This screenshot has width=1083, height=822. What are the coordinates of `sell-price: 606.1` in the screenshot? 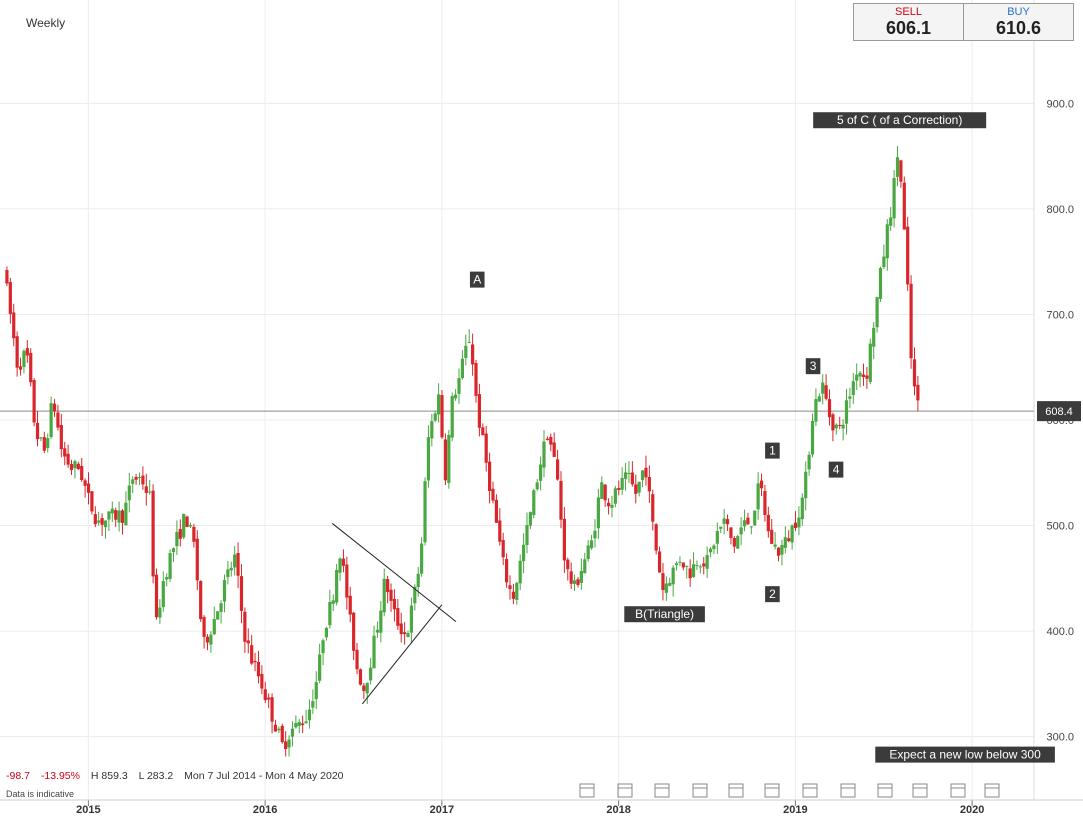 It's located at (908, 28).